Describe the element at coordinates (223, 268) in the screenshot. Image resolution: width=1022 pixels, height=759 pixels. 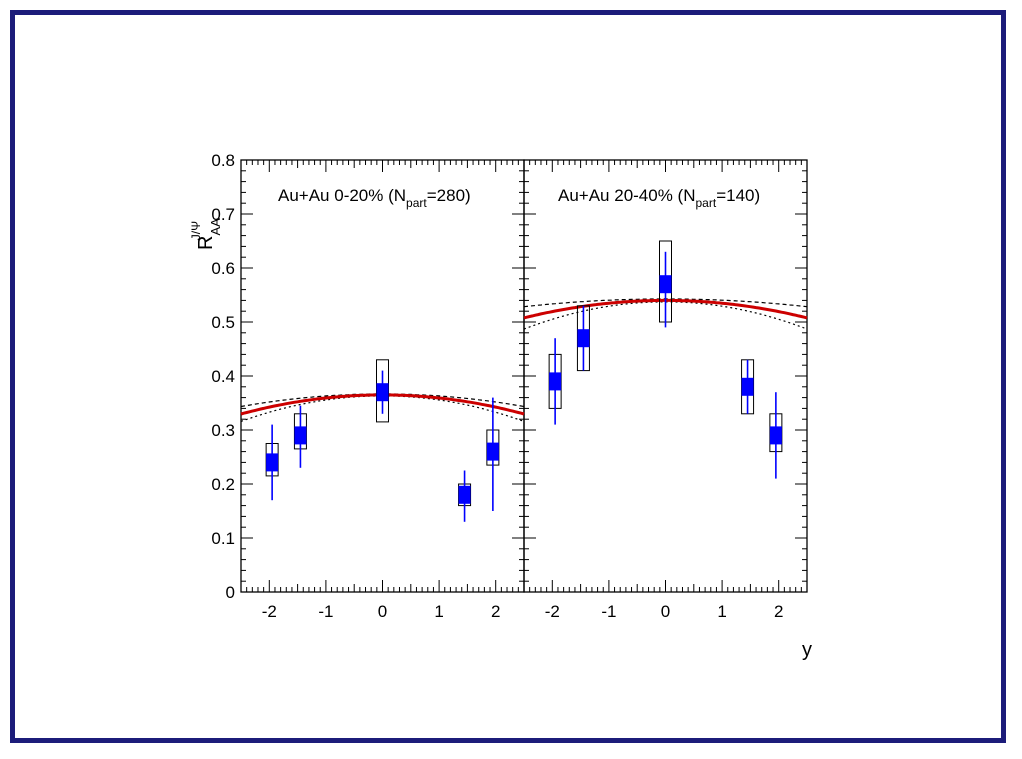
I see `y-tick-label: 0.6` at that location.